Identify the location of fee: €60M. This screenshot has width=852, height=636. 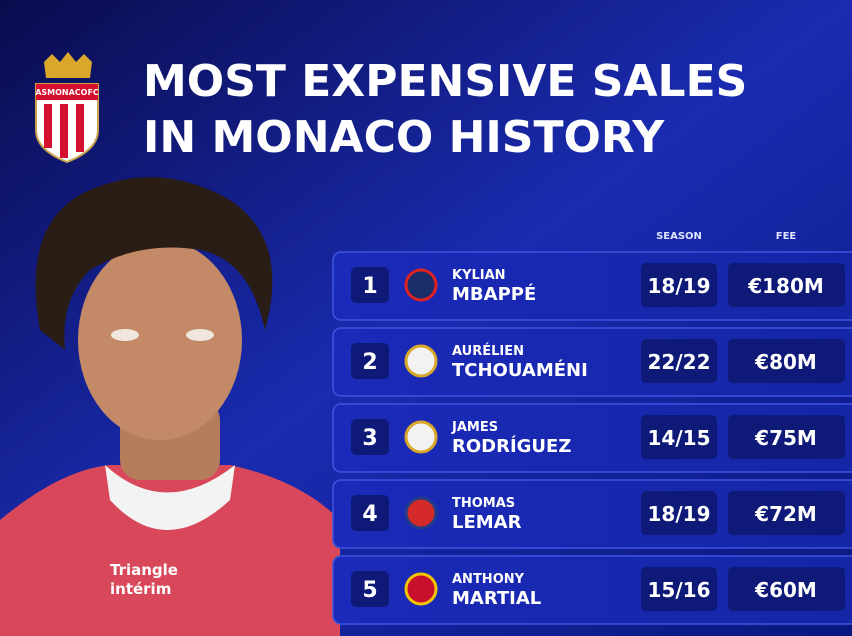
(785, 590).